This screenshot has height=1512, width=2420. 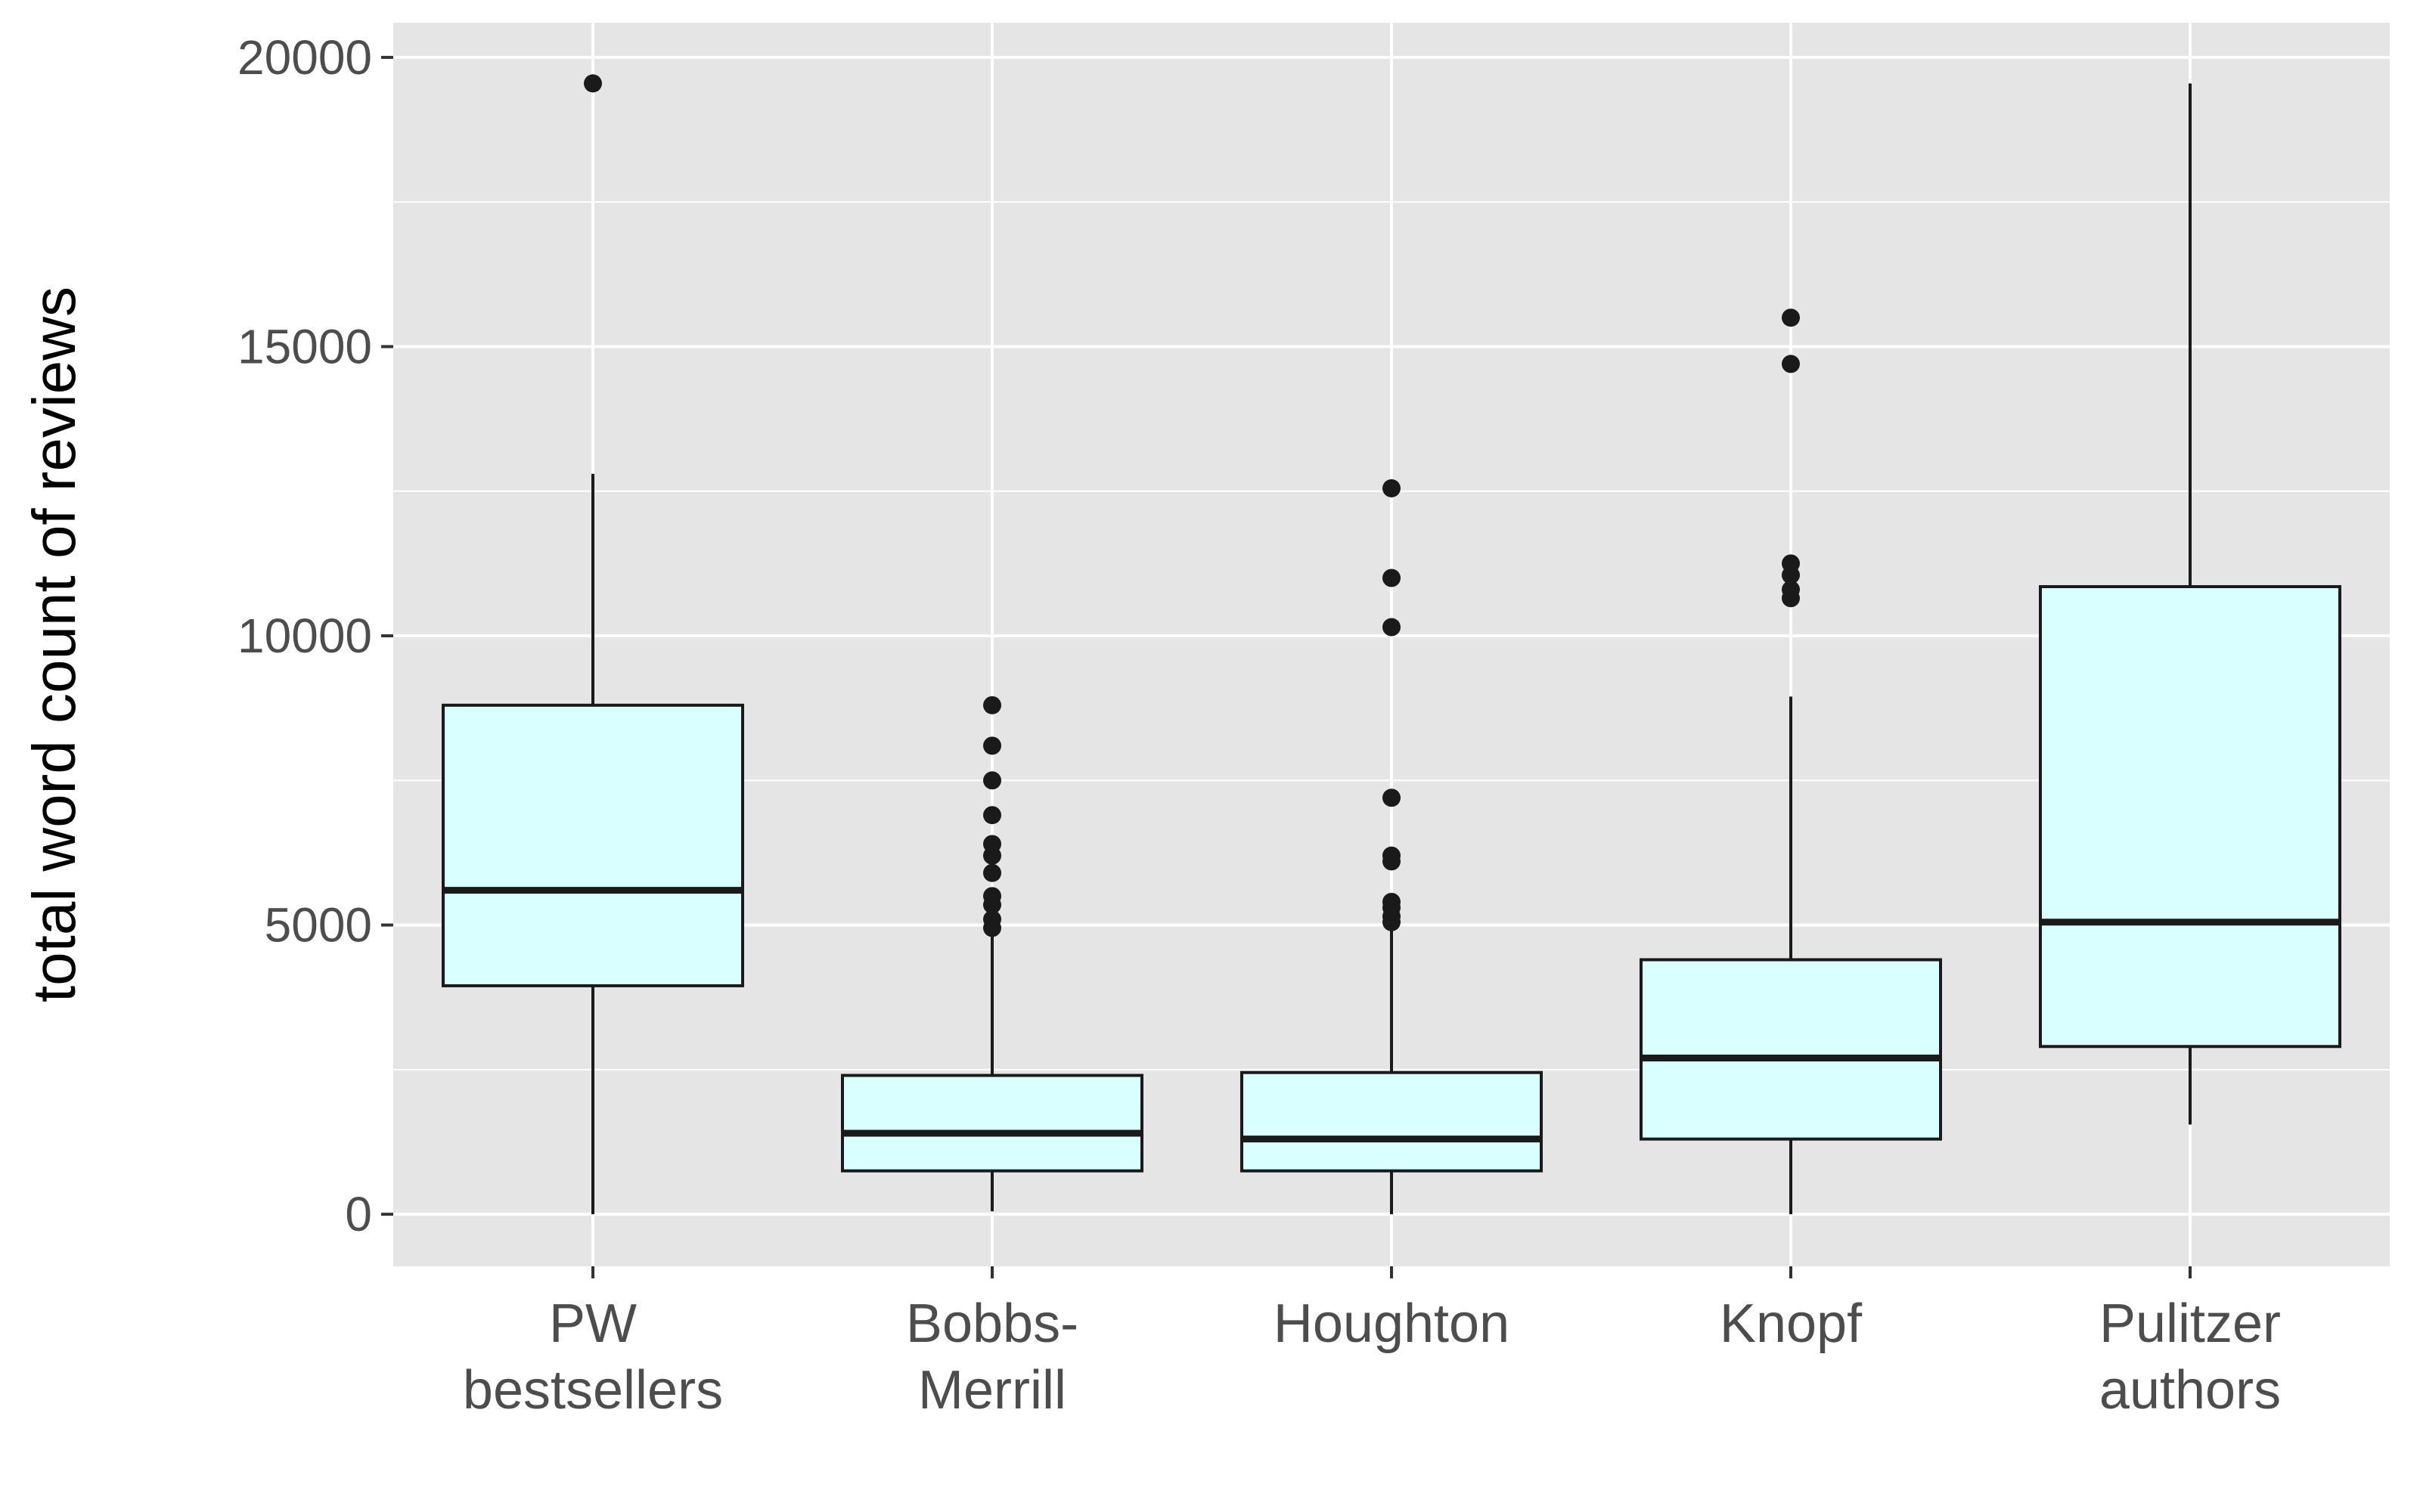 What do you see at coordinates (2190, 1357) in the screenshot?
I see `x-tick-label-pulitzer-authors: Pulitzer authors` at bounding box center [2190, 1357].